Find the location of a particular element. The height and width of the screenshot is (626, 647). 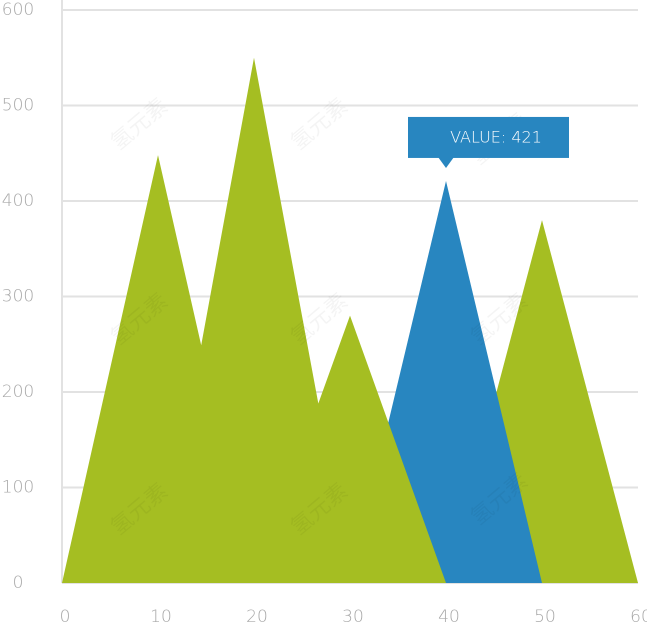

y-tick-label: 100 is located at coordinates (18, 488).